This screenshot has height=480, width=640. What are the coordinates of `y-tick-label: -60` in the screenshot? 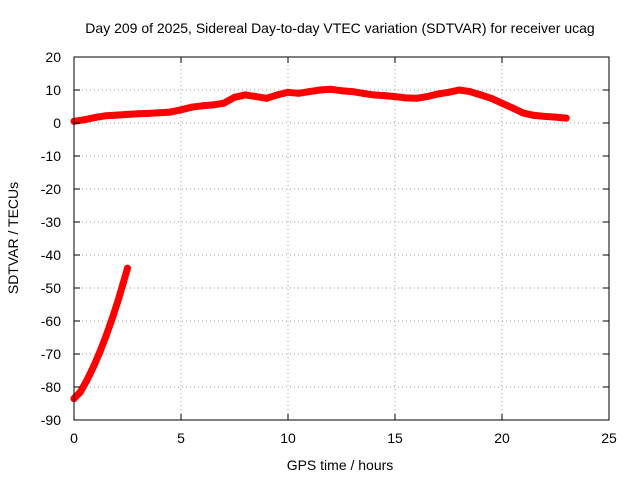 It's located at (51, 321).